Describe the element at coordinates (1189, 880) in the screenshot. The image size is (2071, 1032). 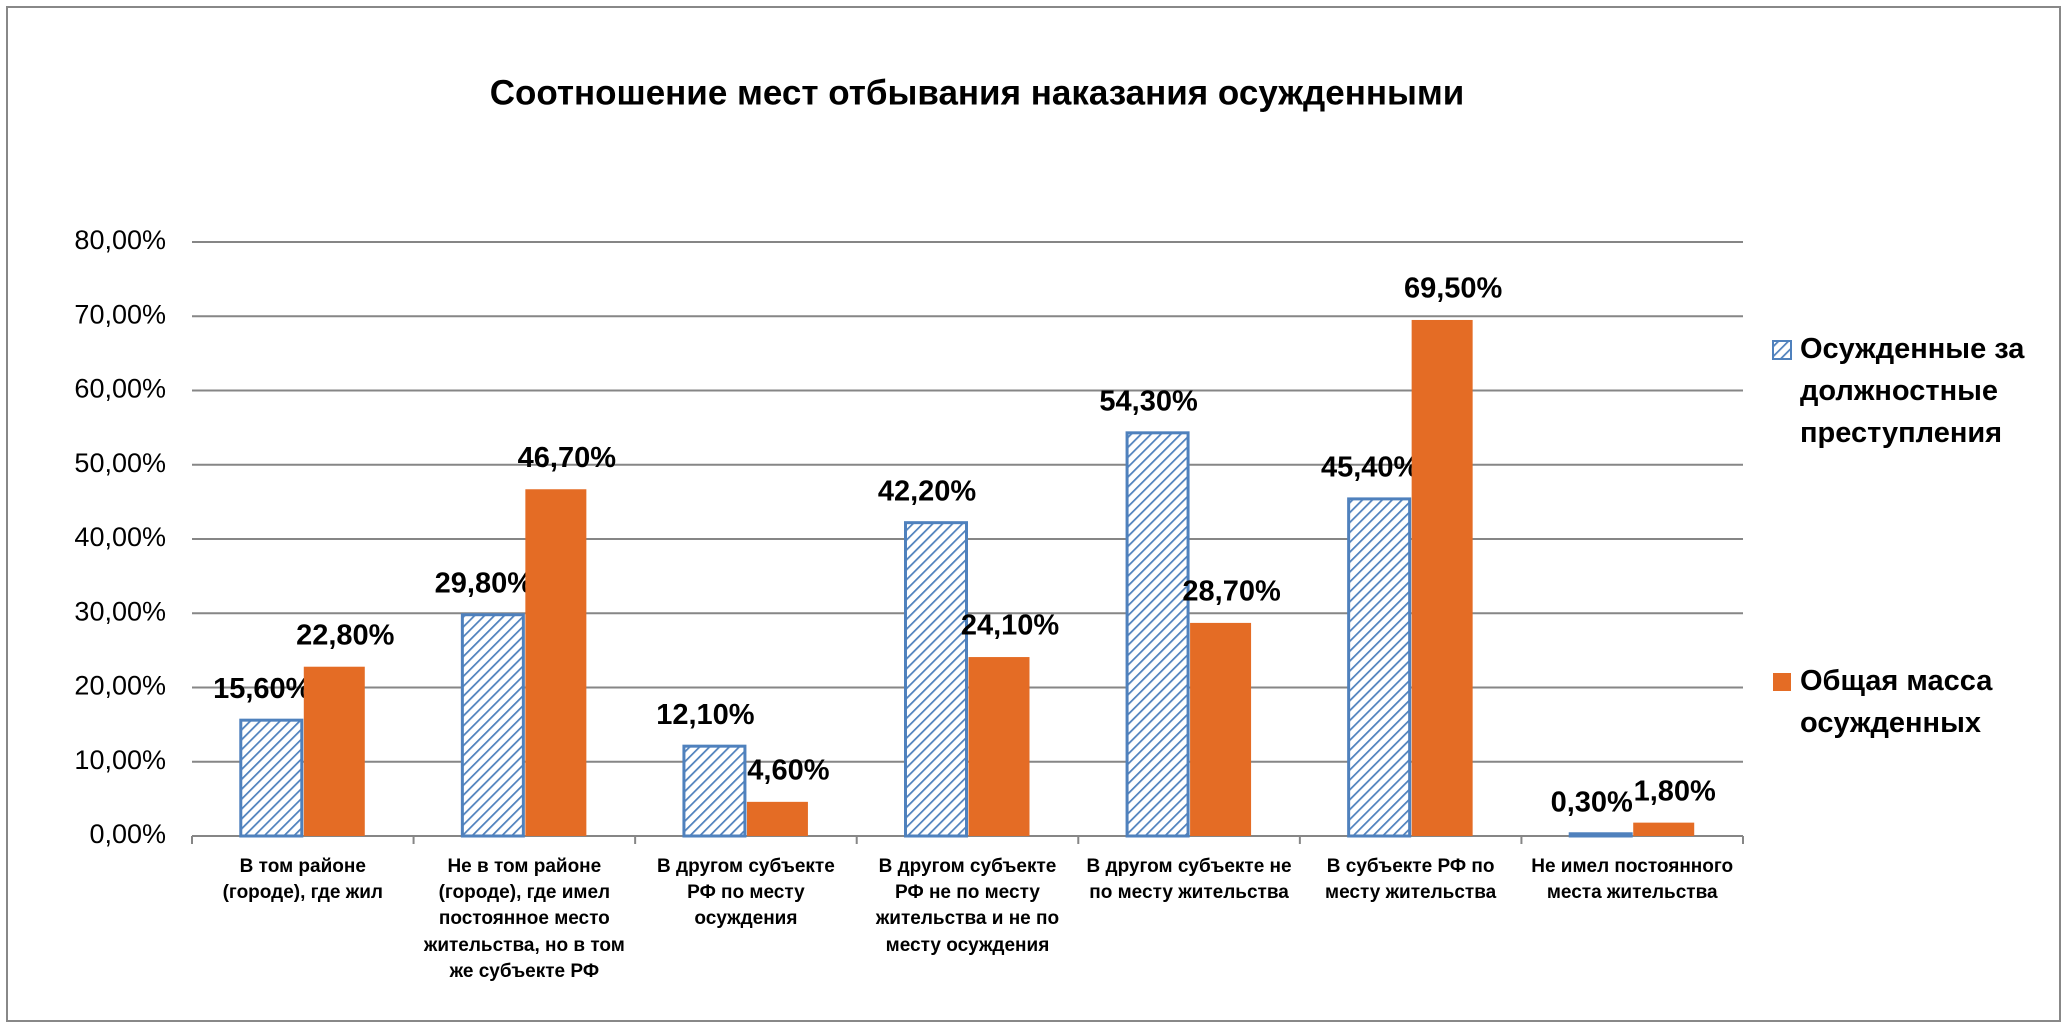
I see `x-tick-label: В другом субъекте не по месту жительства` at that location.